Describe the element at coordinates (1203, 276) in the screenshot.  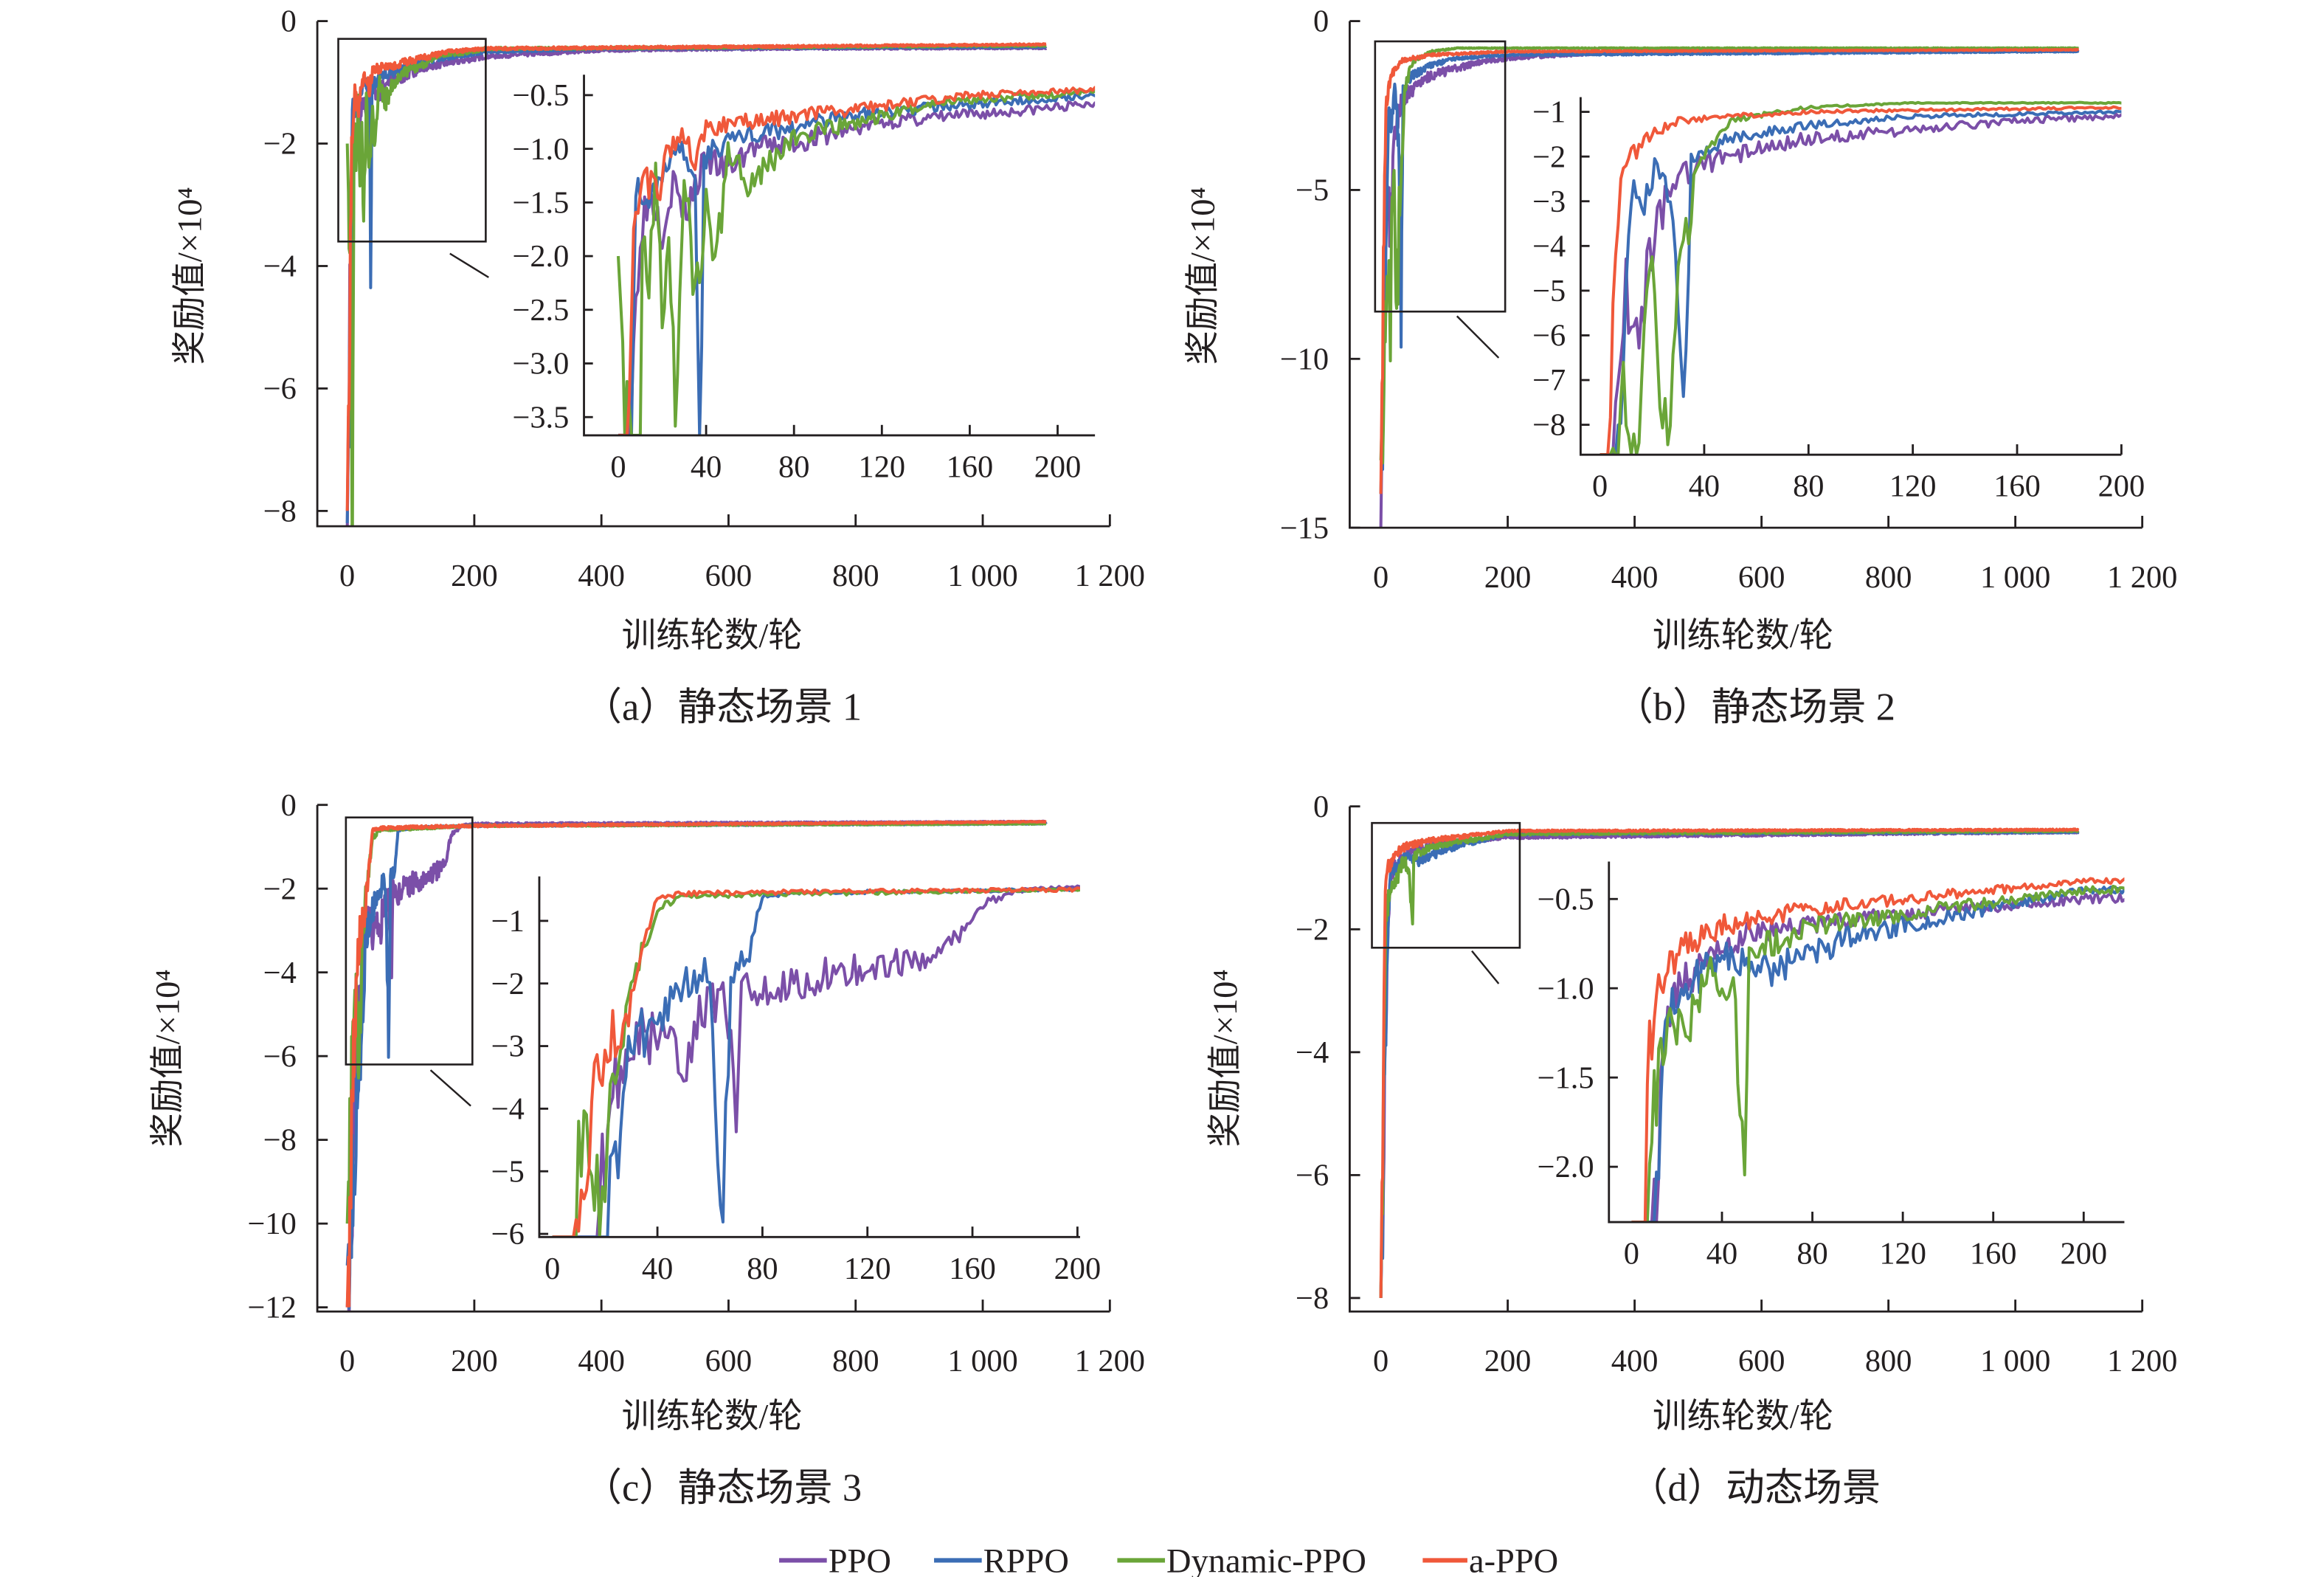
I see `y-axis-label: 奖励值/×10⁴` at that location.